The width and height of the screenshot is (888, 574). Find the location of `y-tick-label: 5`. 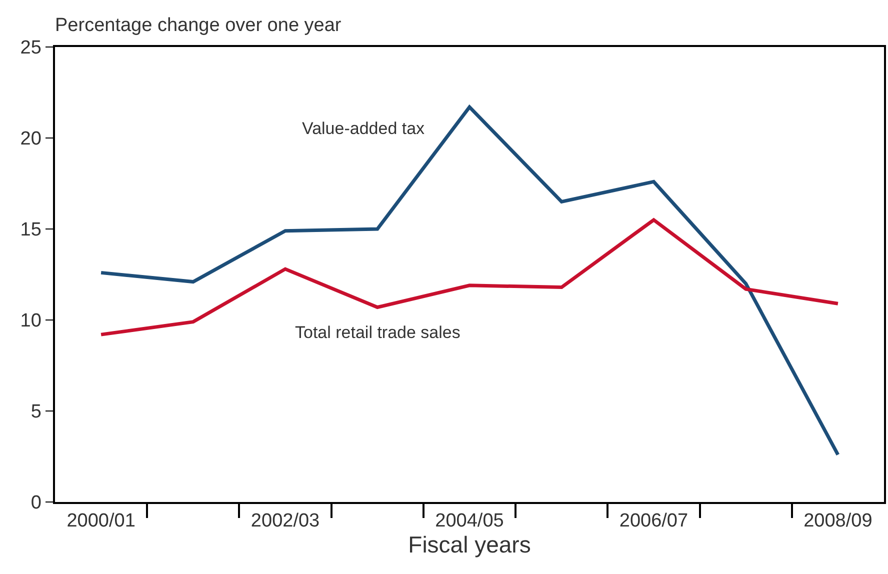

y-tick-label: 5 is located at coordinates (36, 412).